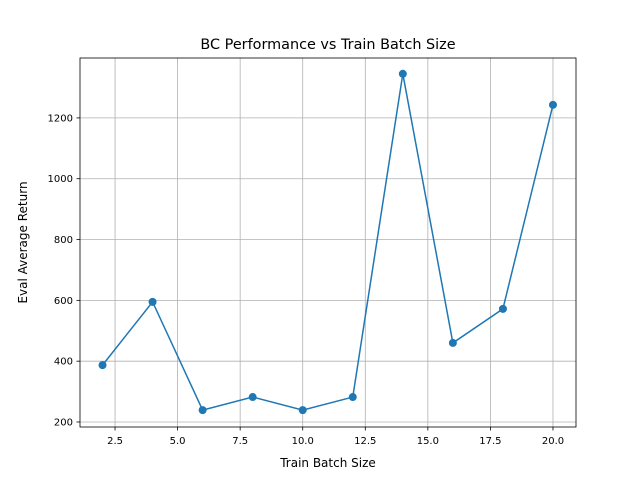 The width and height of the screenshot is (640, 484). Describe the element at coordinates (23, 242) in the screenshot. I see `y-axis-label: Eval Average Return` at that location.